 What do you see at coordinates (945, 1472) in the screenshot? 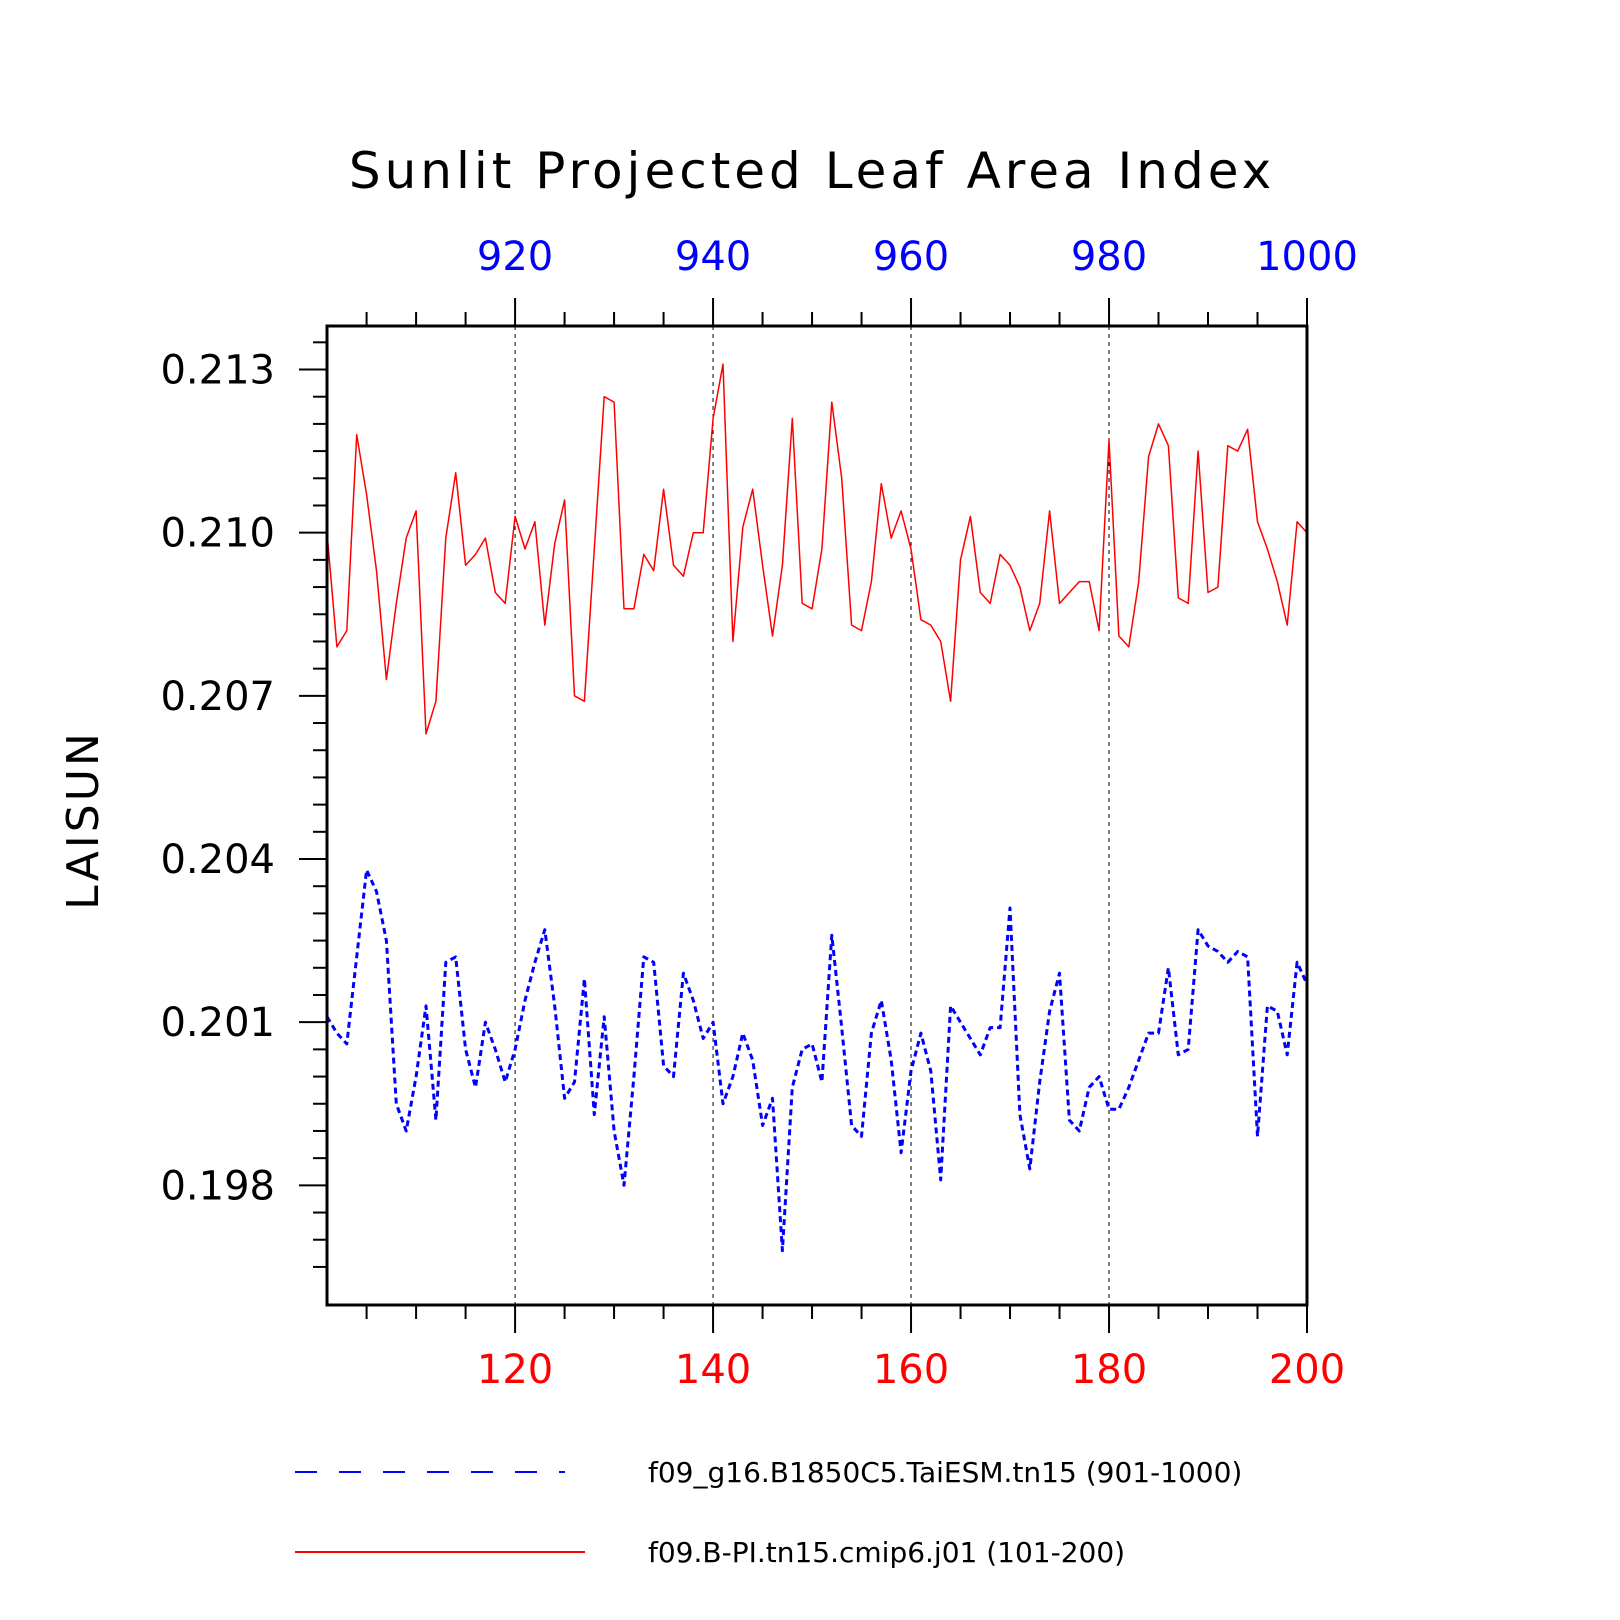
I see `legend-label-taiesm: f09_g16.B1850C5.TaiESM.tn15 (901-1000)` at bounding box center [945, 1472].